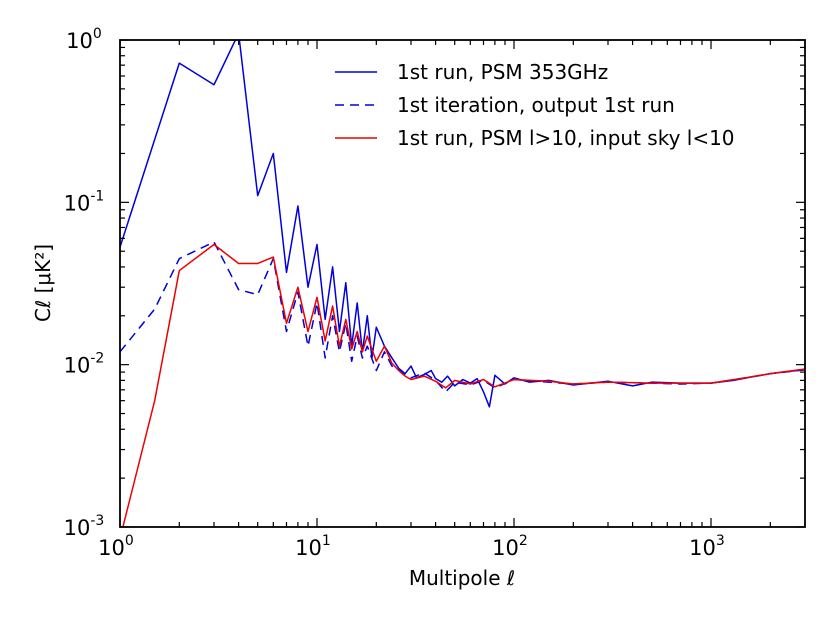 This screenshot has width=830, height=623. I want to click on legend-label-2: 1st iteration, output 1st run, so click(536, 105).